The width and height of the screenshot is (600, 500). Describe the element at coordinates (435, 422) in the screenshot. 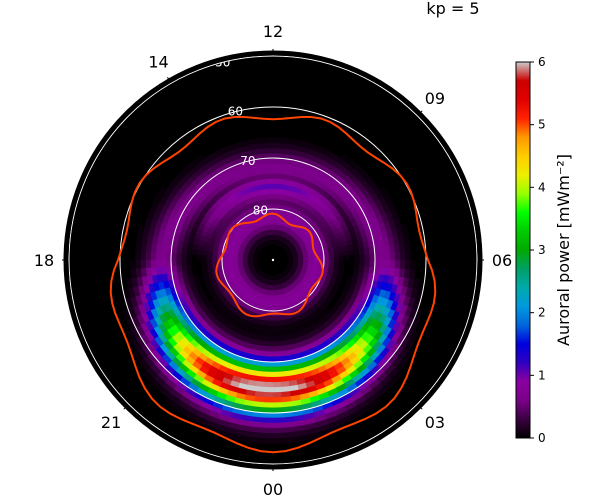

I see `hour-label-03: 03` at that location.